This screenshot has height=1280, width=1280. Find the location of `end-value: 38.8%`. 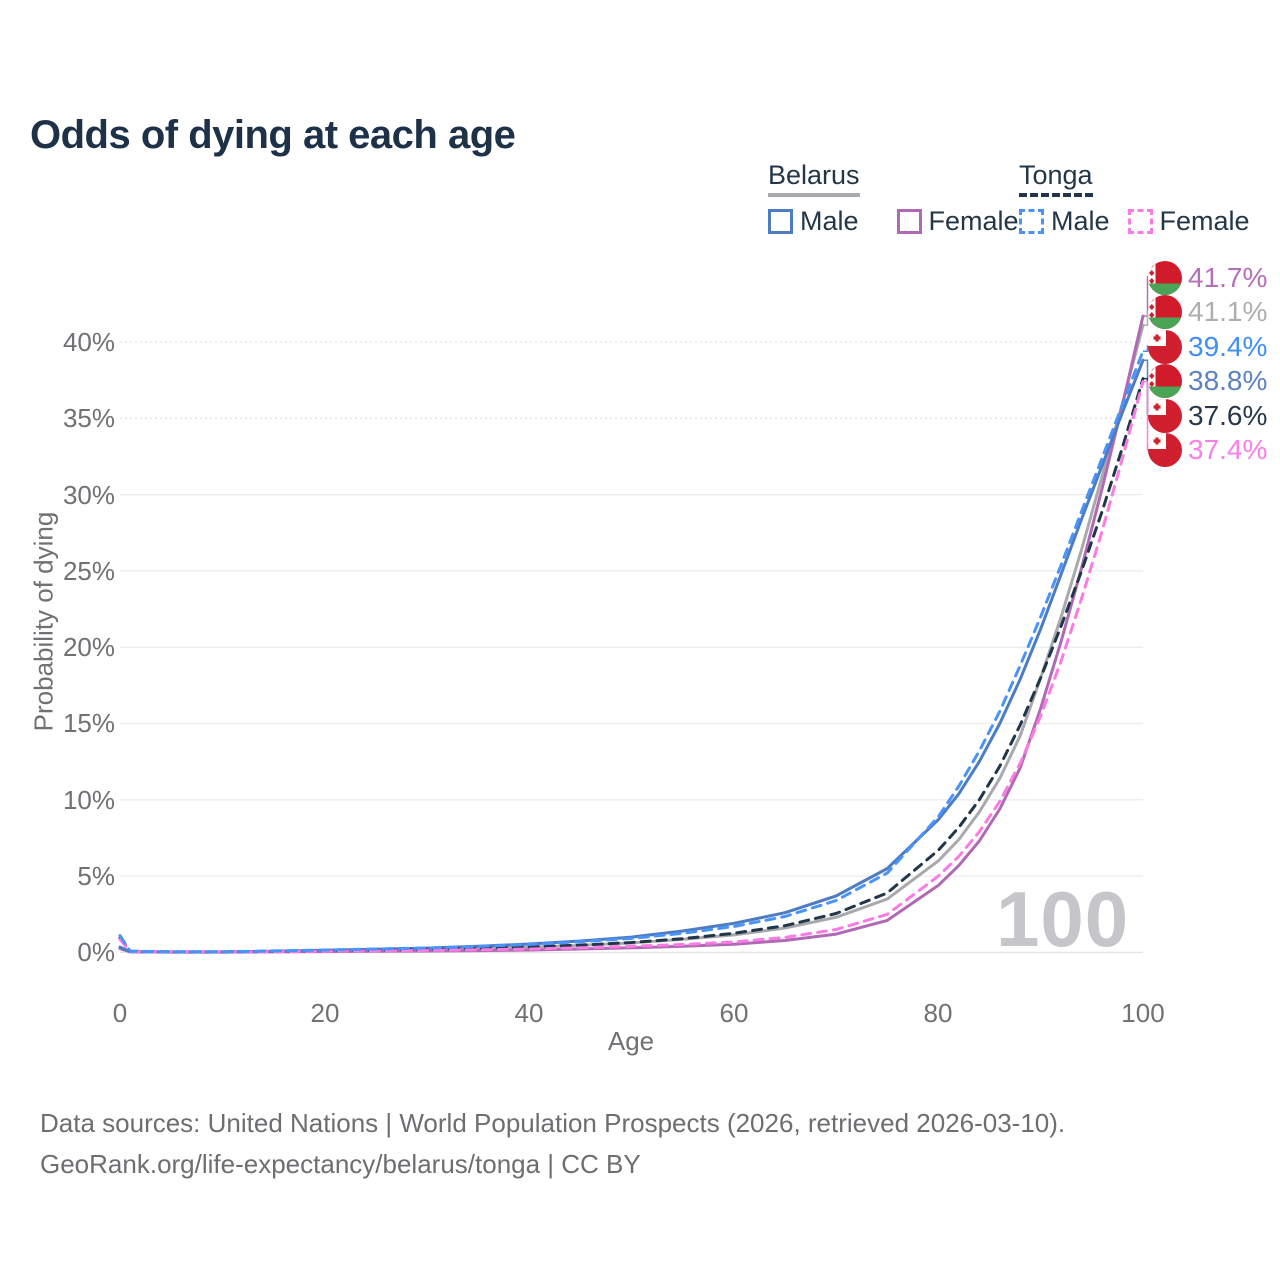

end-value: 38.8% is located at coordinates (1228, 380).